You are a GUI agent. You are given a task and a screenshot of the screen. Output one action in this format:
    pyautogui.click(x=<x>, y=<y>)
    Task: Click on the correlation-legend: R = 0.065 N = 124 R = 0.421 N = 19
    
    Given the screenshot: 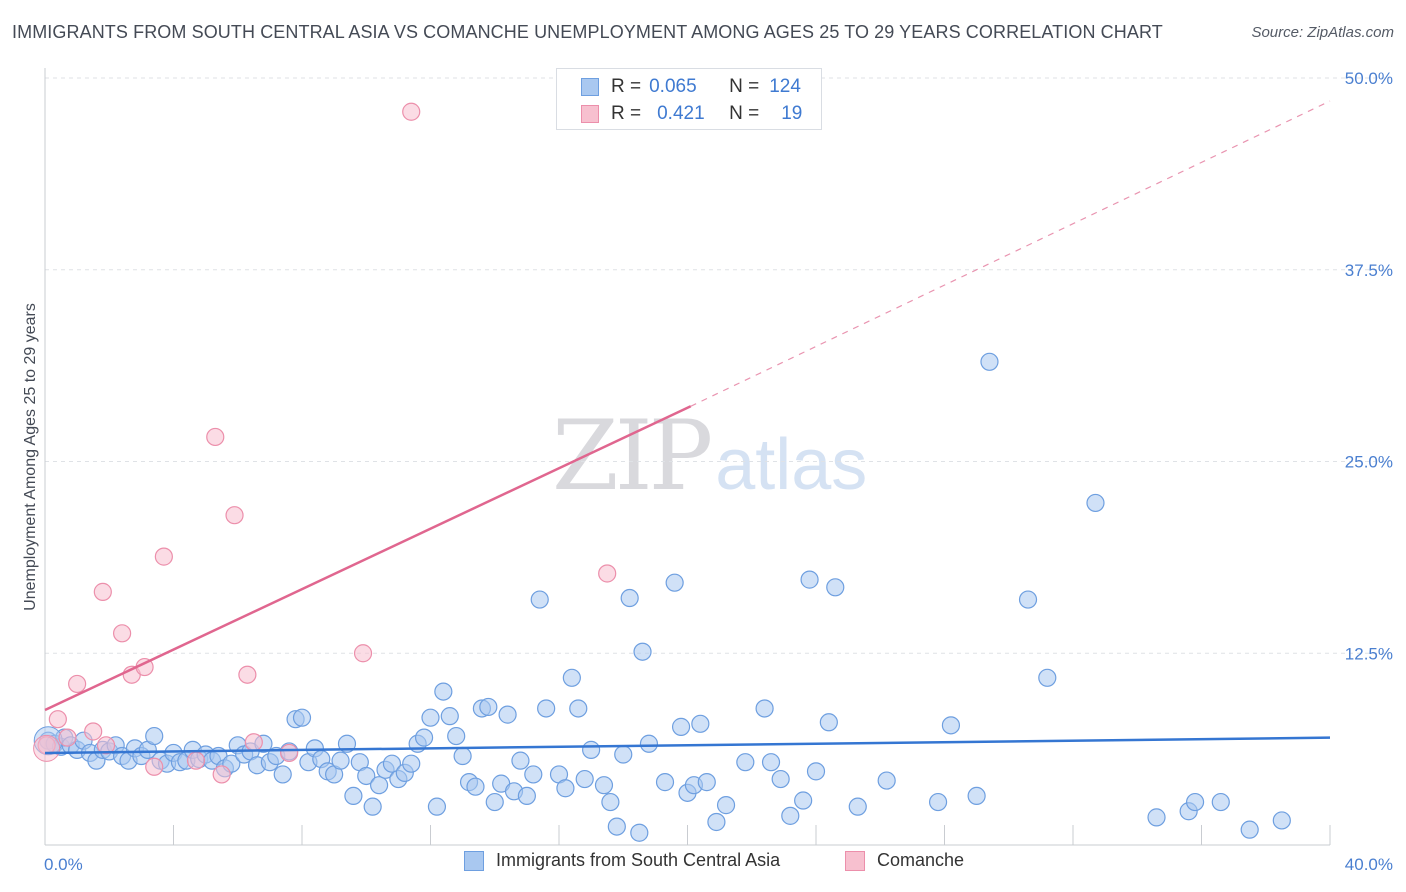 What is the action you would take?
    pyautogui.click(x=689, y=99)
    